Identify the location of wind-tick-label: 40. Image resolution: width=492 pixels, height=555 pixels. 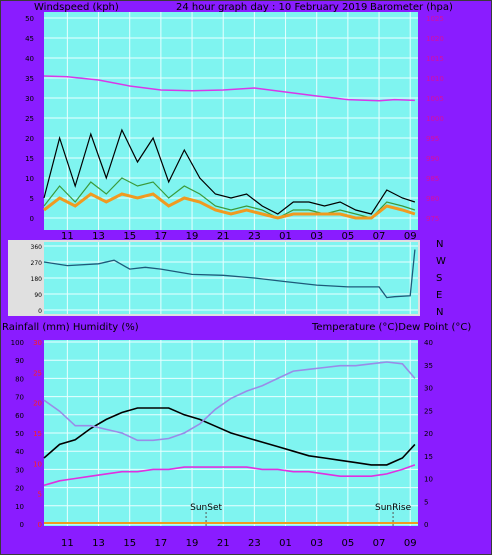
(29, 59).